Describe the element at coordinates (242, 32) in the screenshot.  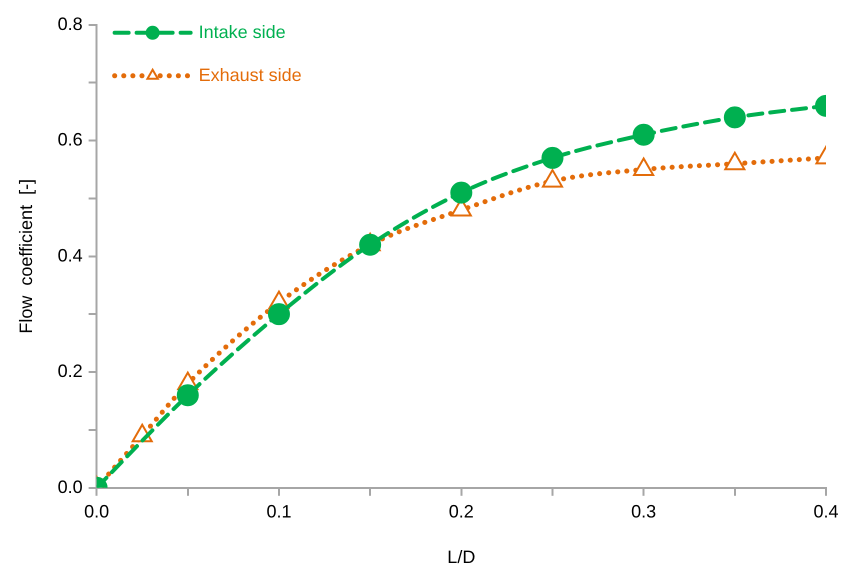
I see `legend-label: Intake side` at that location.